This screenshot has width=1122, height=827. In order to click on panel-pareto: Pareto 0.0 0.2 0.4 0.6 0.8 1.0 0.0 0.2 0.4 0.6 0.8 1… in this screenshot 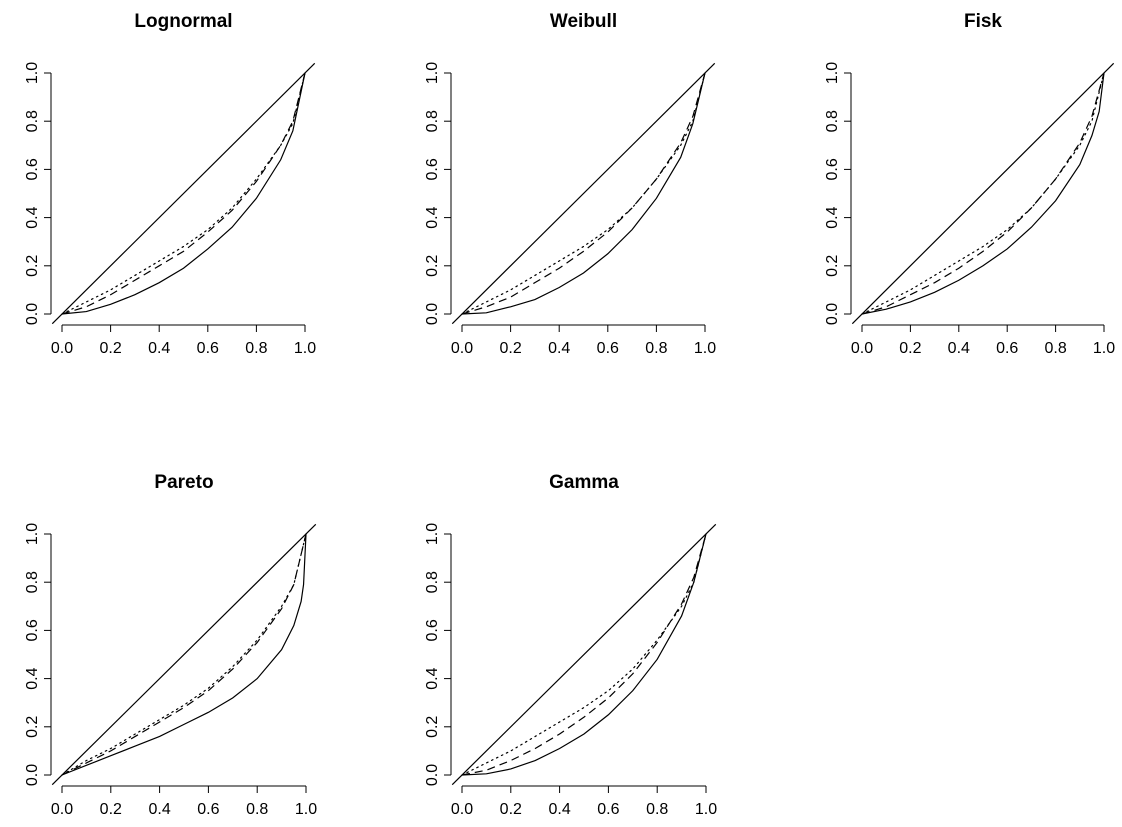, I will do `click(170, 645)`.